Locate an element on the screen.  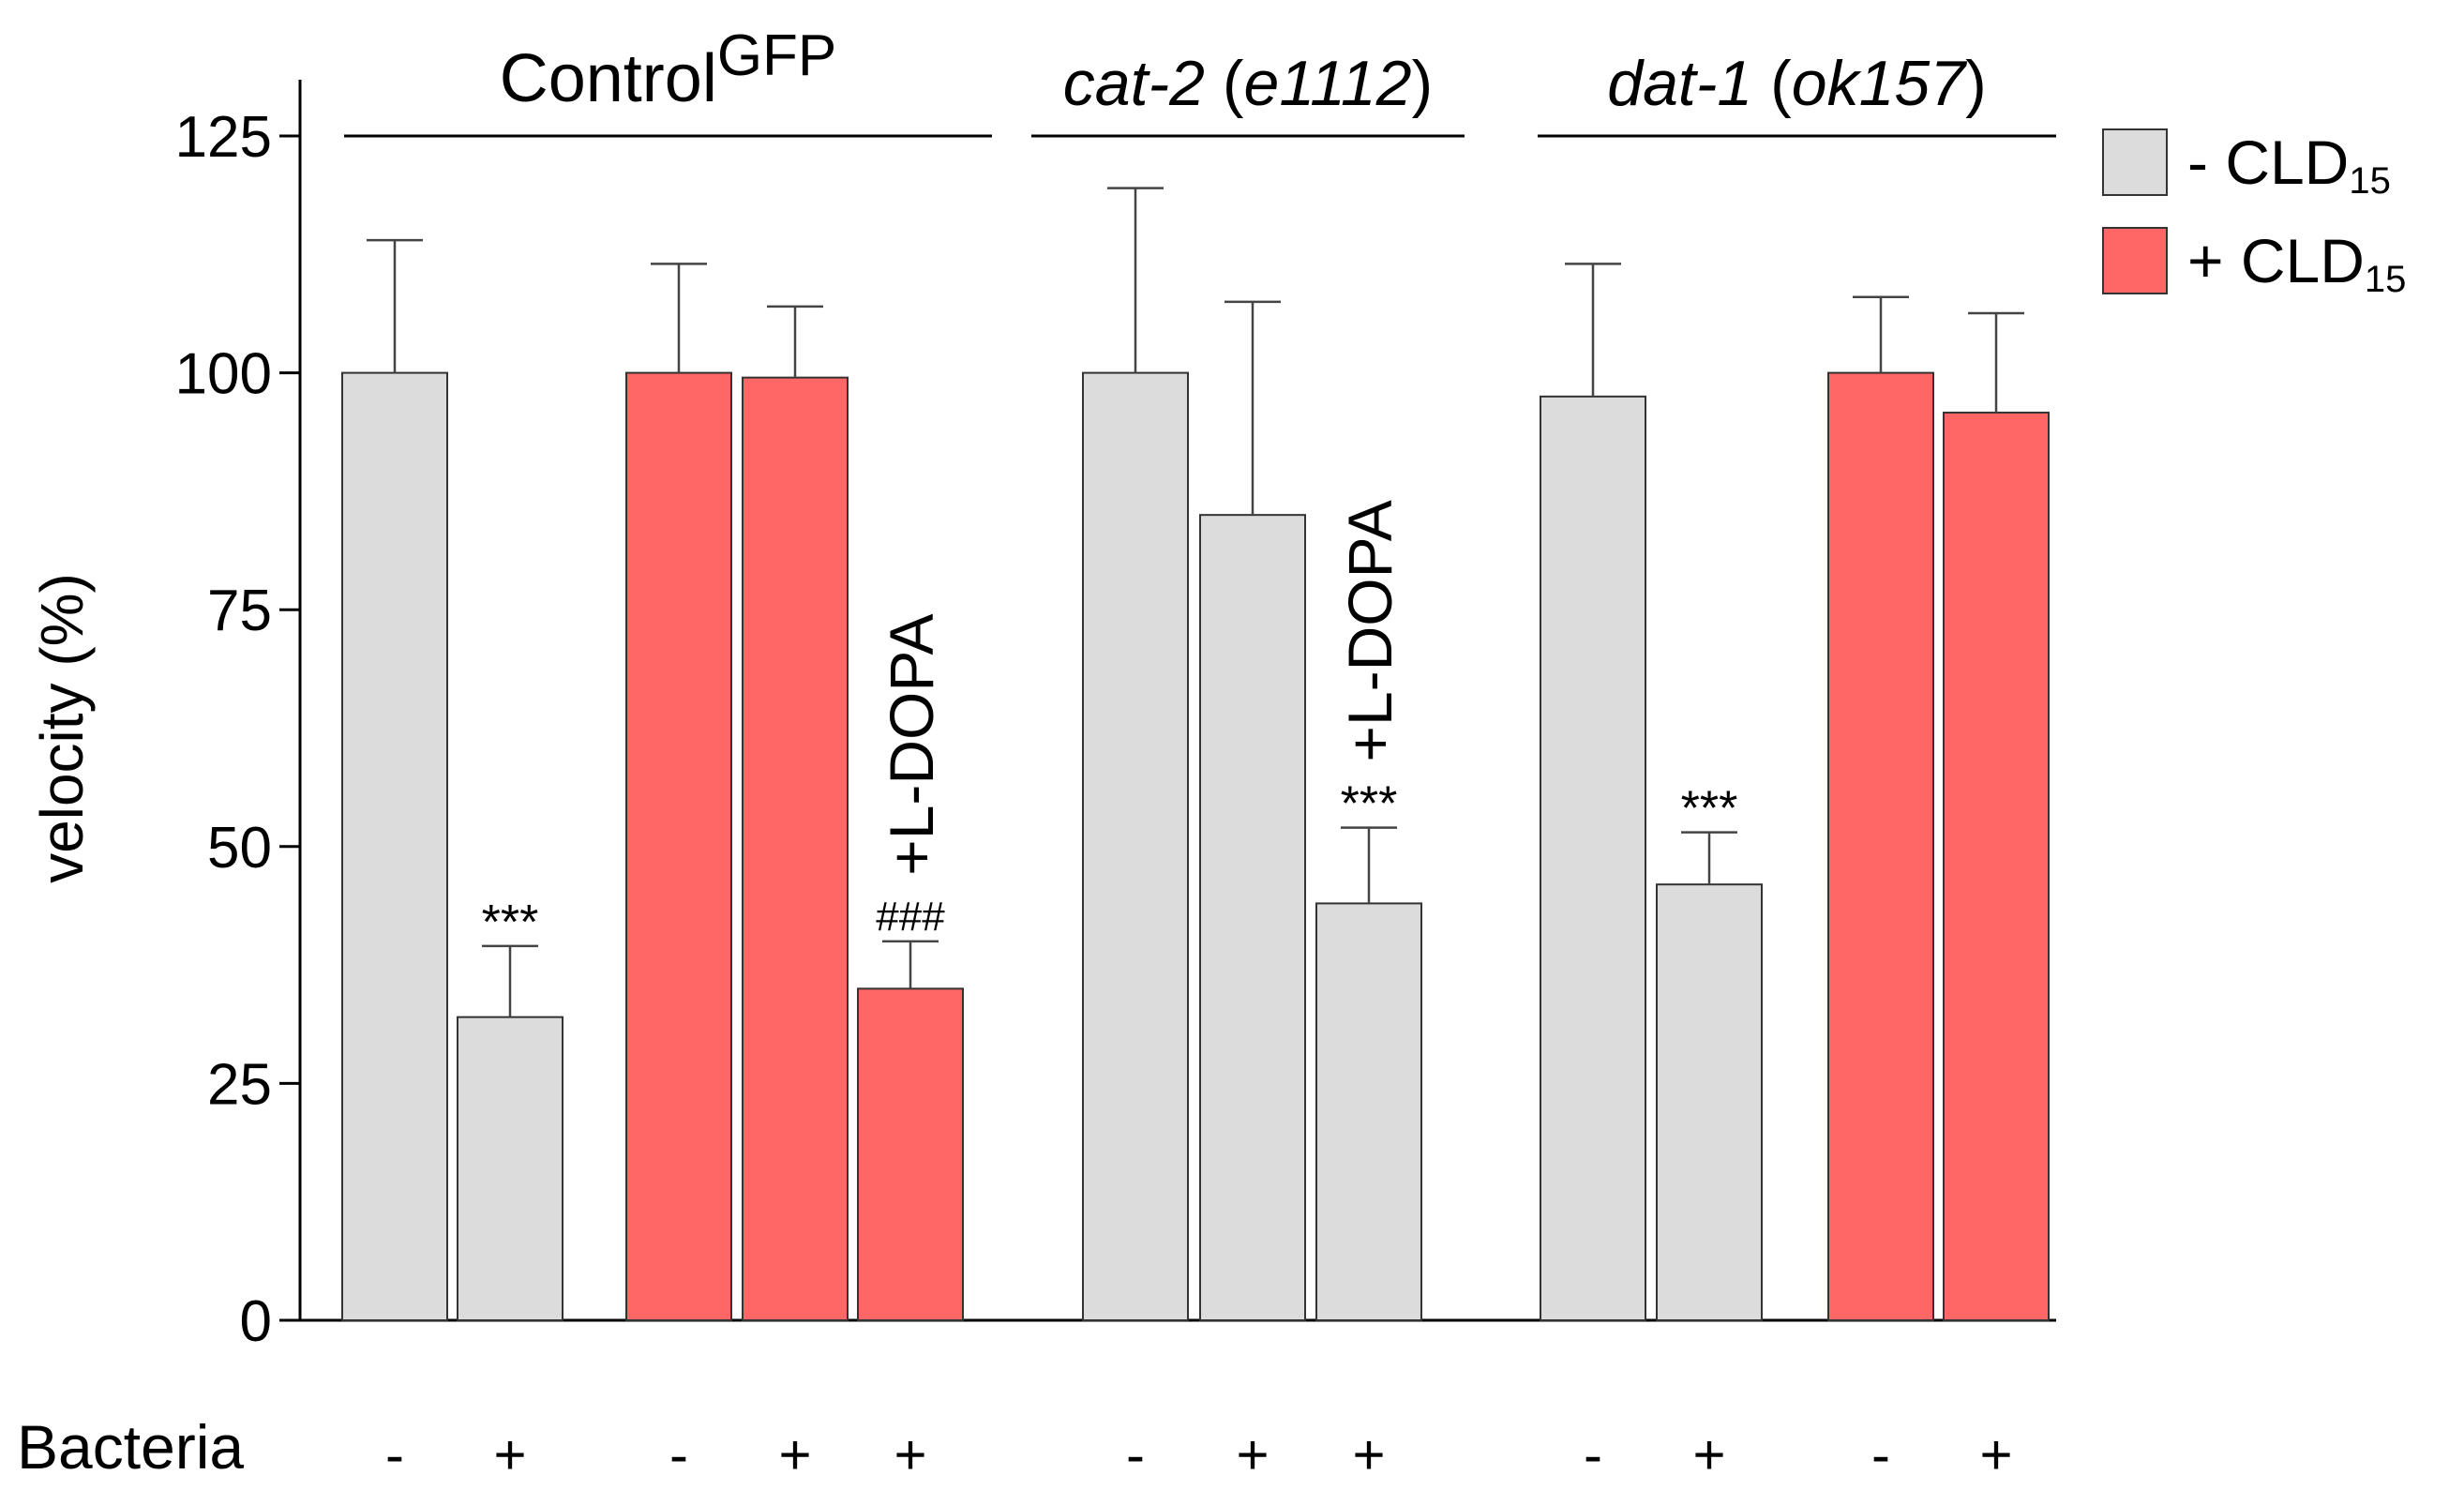
y-axis-title: velocity (%) is located at coordinates (62, 728).